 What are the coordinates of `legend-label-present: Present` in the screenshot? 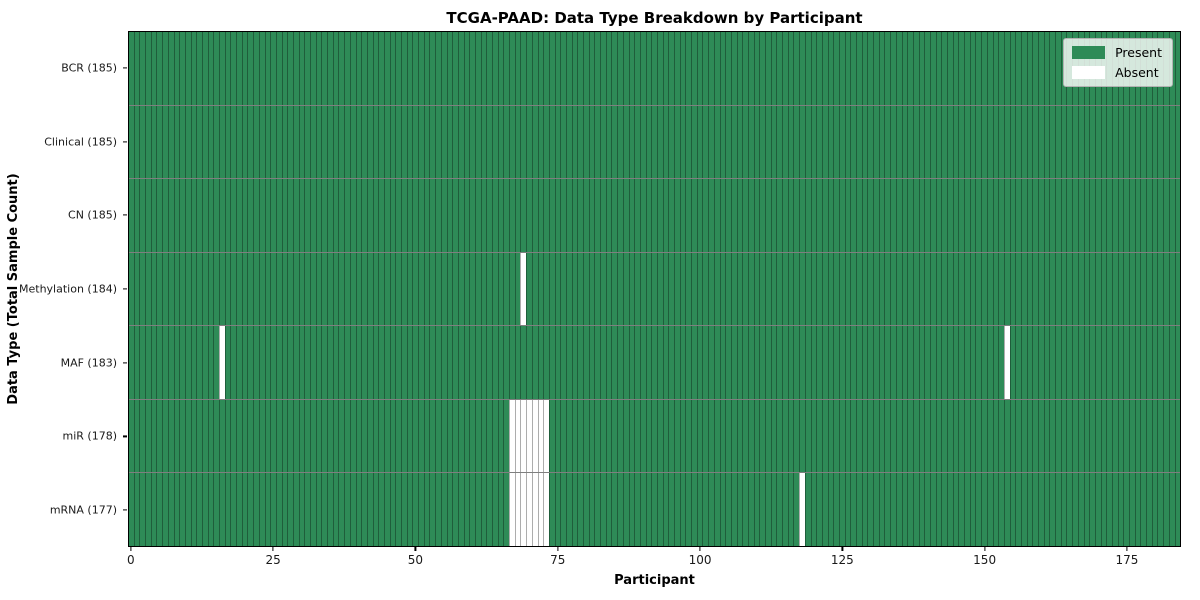 It's located at (1138, 52).